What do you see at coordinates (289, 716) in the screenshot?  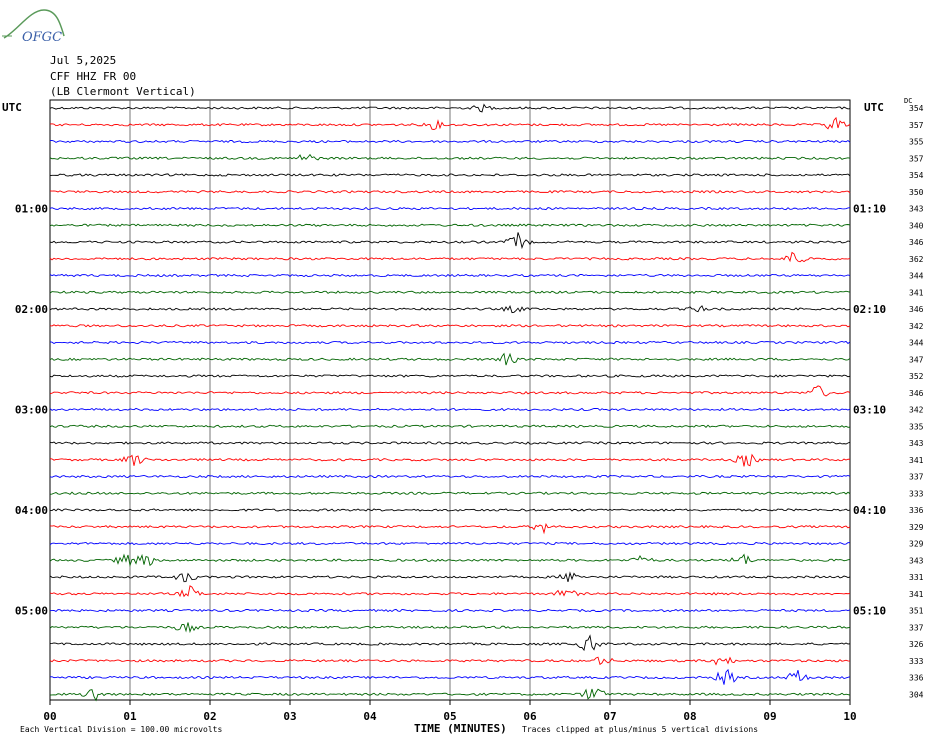 I see `x-tick-label: 03` at bounding box center [289, 716].